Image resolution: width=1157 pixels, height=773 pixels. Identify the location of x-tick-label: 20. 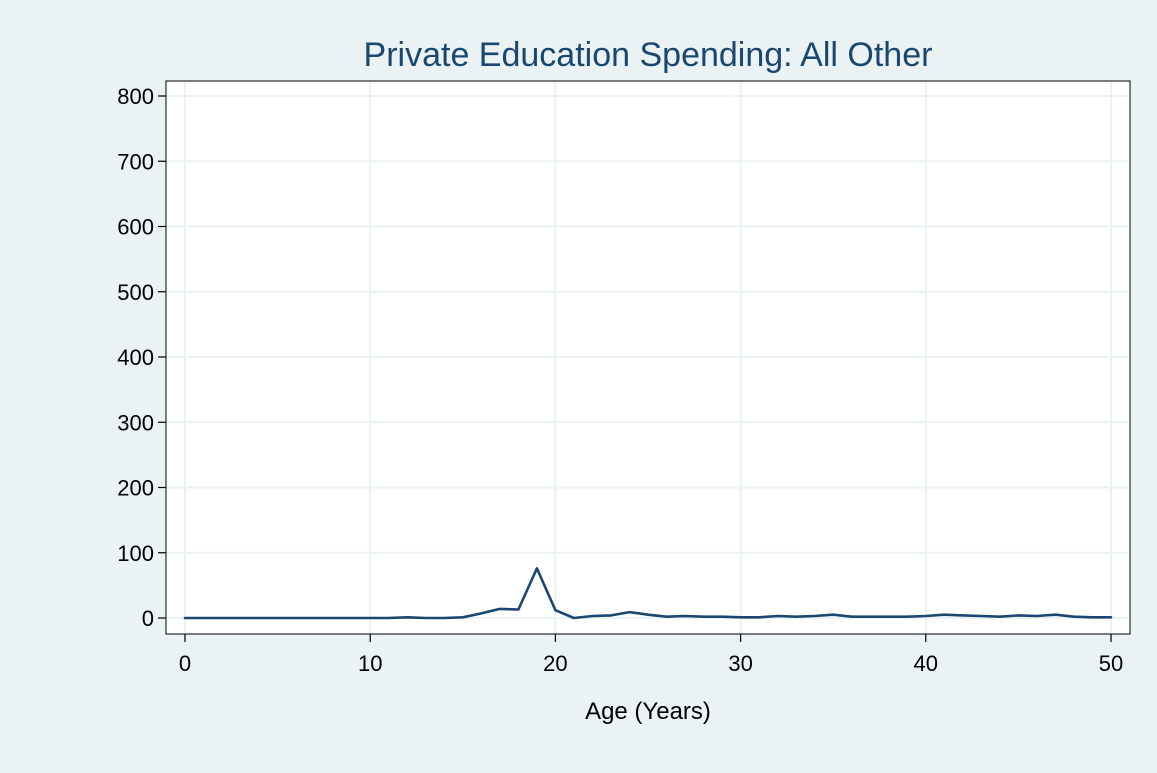
(555, 663).